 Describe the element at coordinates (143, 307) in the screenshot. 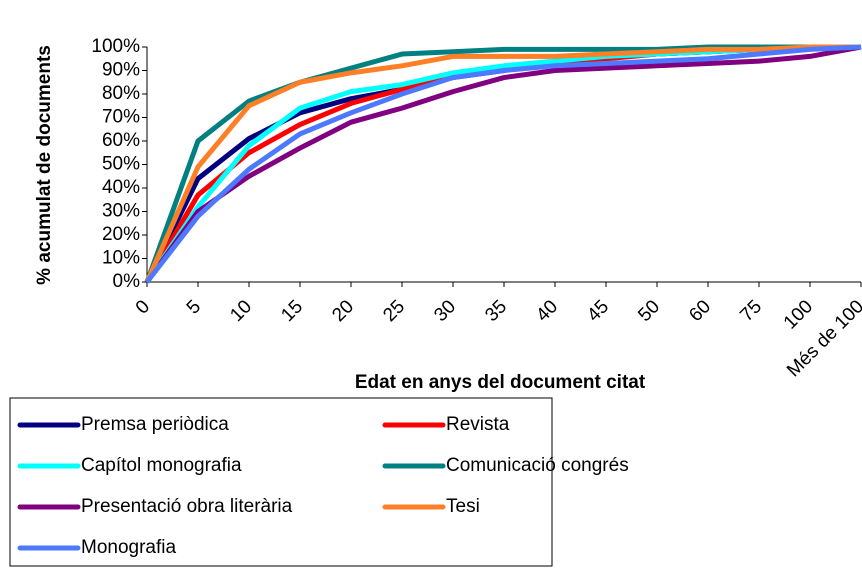

I see `x-tick-label: 0` at that location.